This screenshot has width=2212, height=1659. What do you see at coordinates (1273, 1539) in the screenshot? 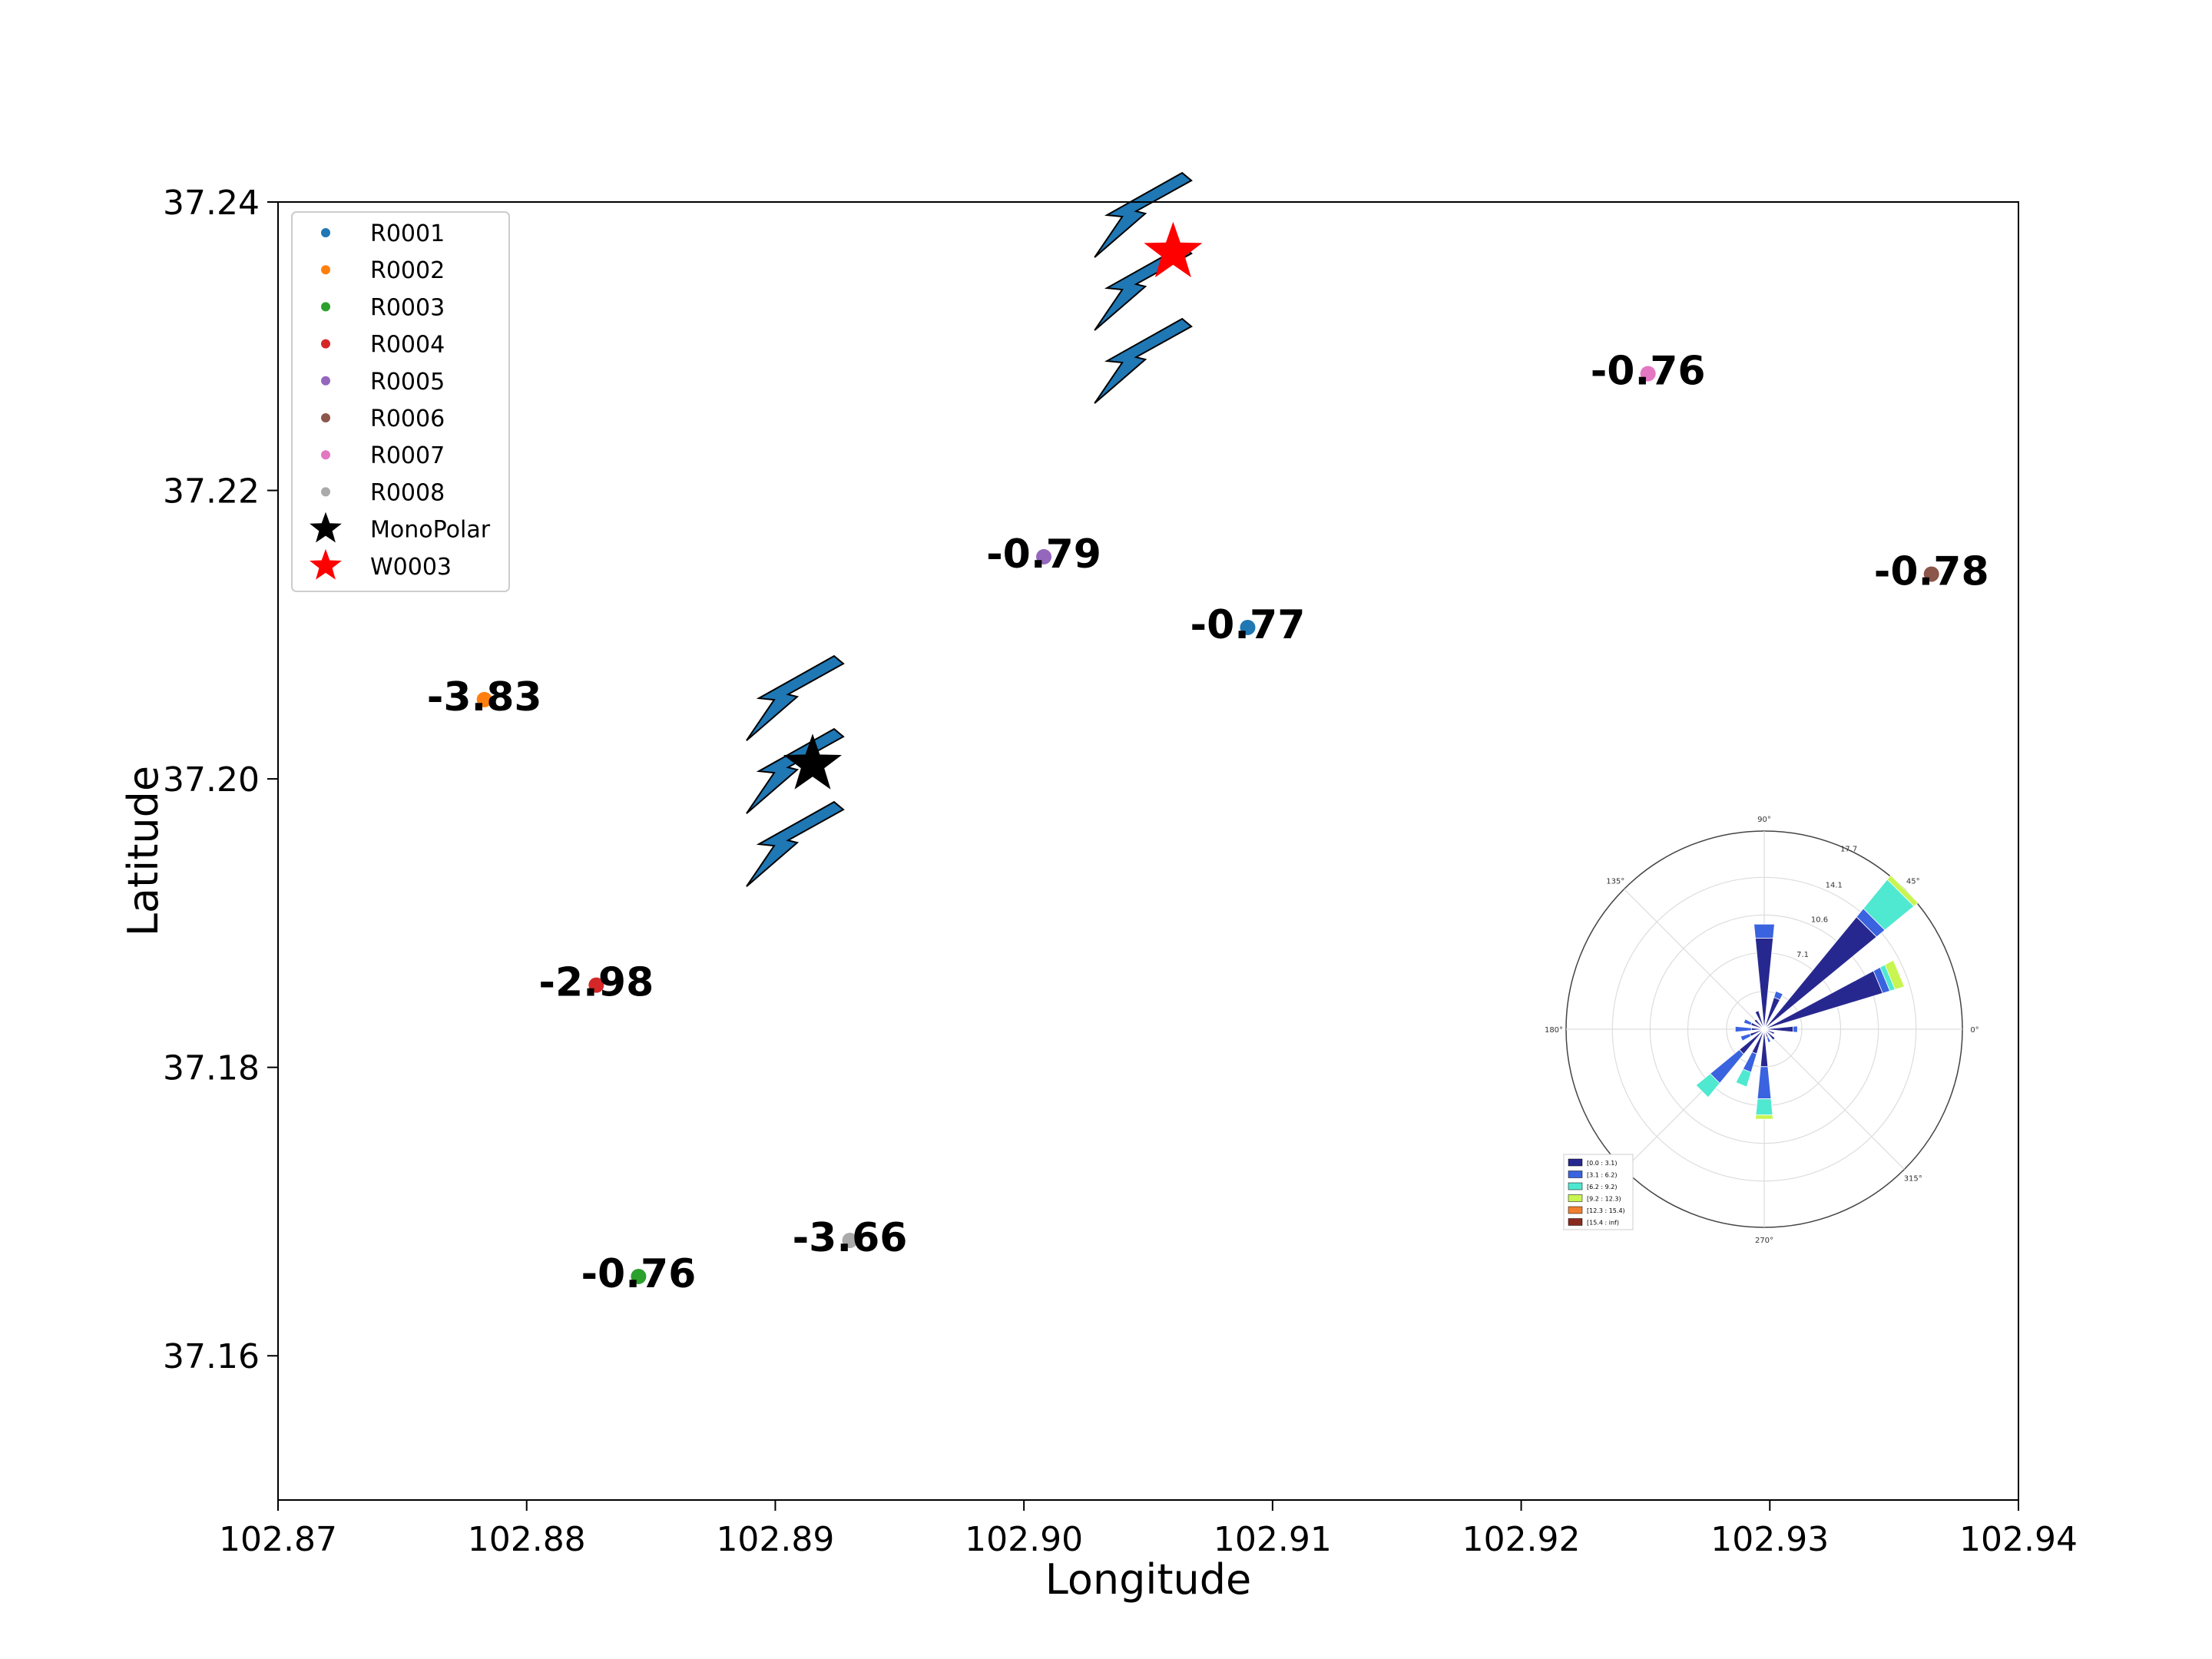
I see `x-tick-label: 102.91` at bounding box center [1273, 1539].